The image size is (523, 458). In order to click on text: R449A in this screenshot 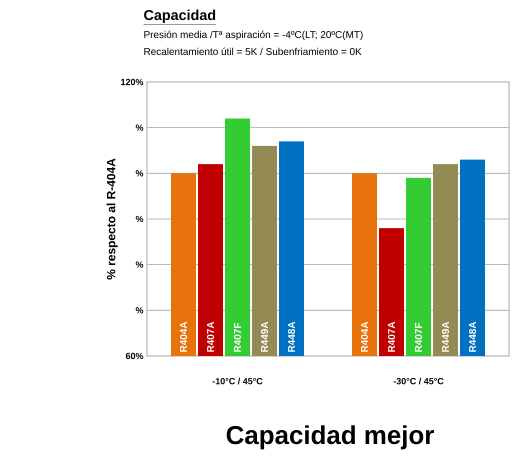, I will do `click(446, 337)`.